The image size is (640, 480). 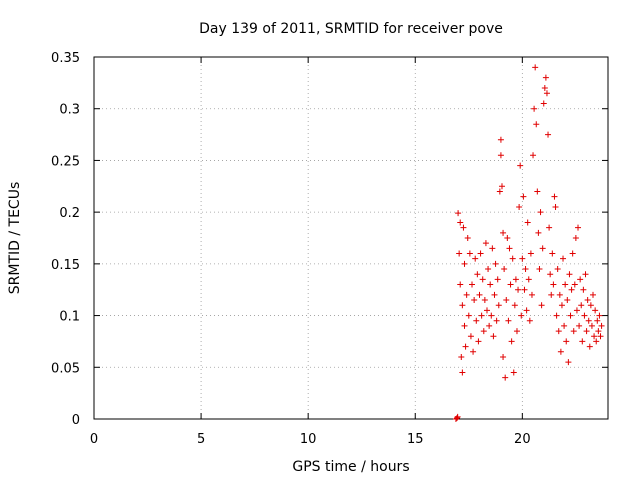 I want to click on x-axis-label: GPS time / hours, so click(x=350, y=467).